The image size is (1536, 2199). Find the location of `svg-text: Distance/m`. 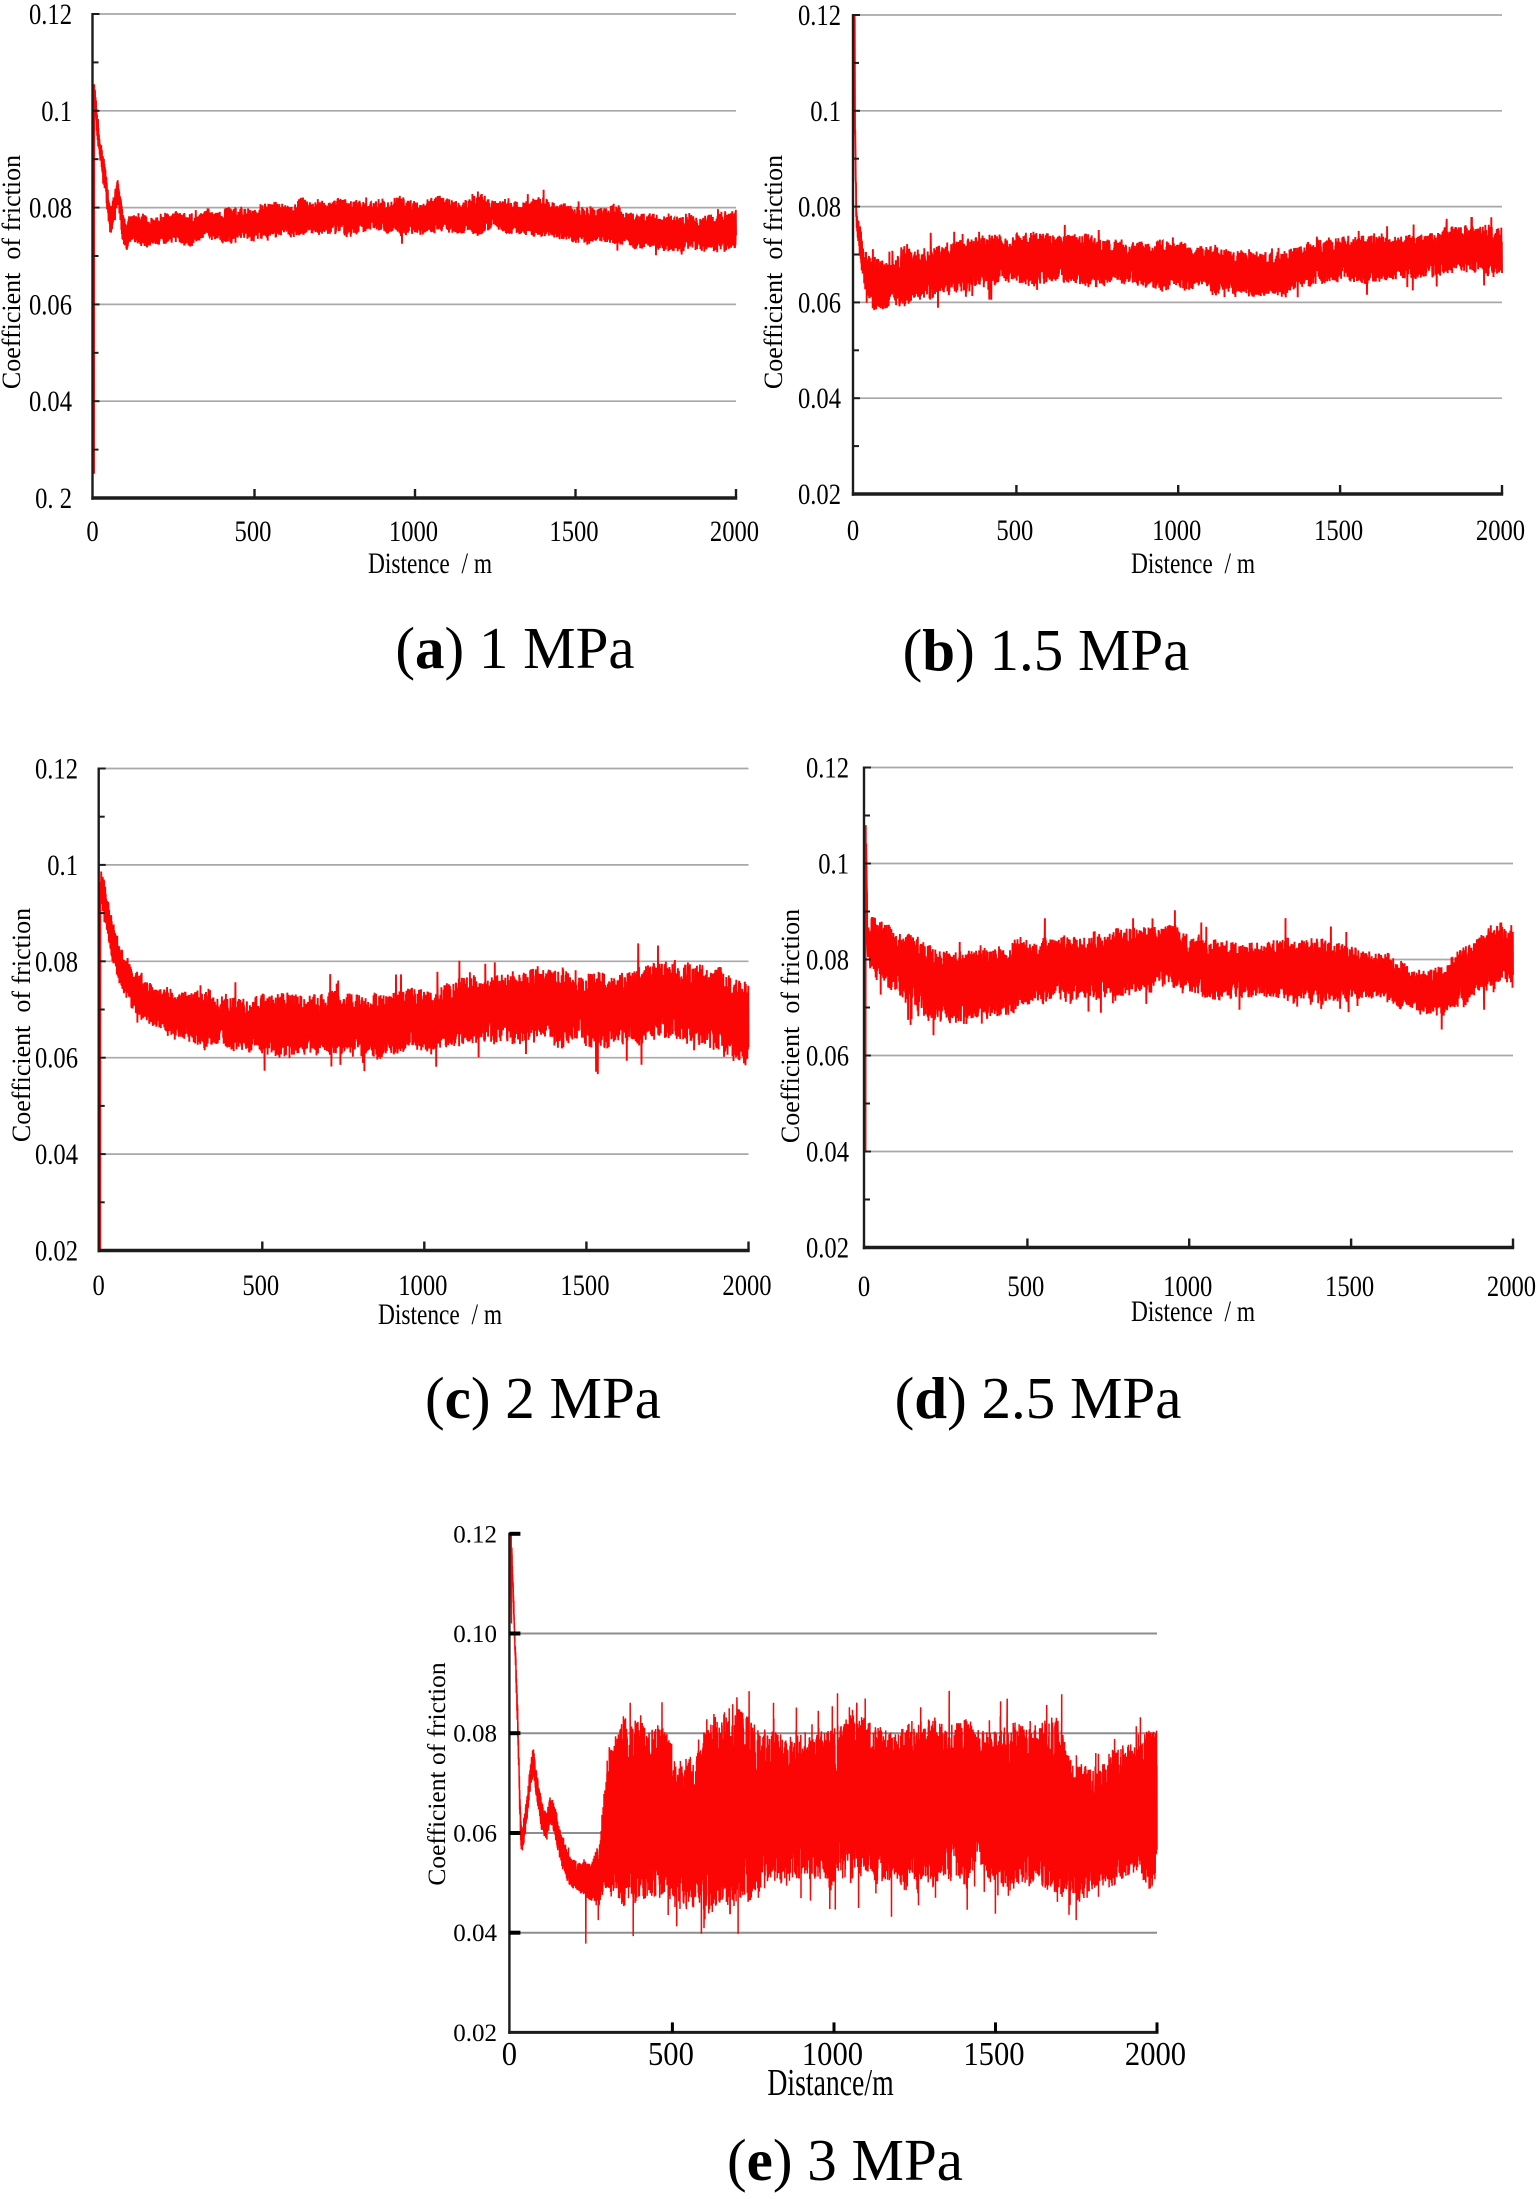

svg-text: Distance/m is located at coordinates (830, 2083).